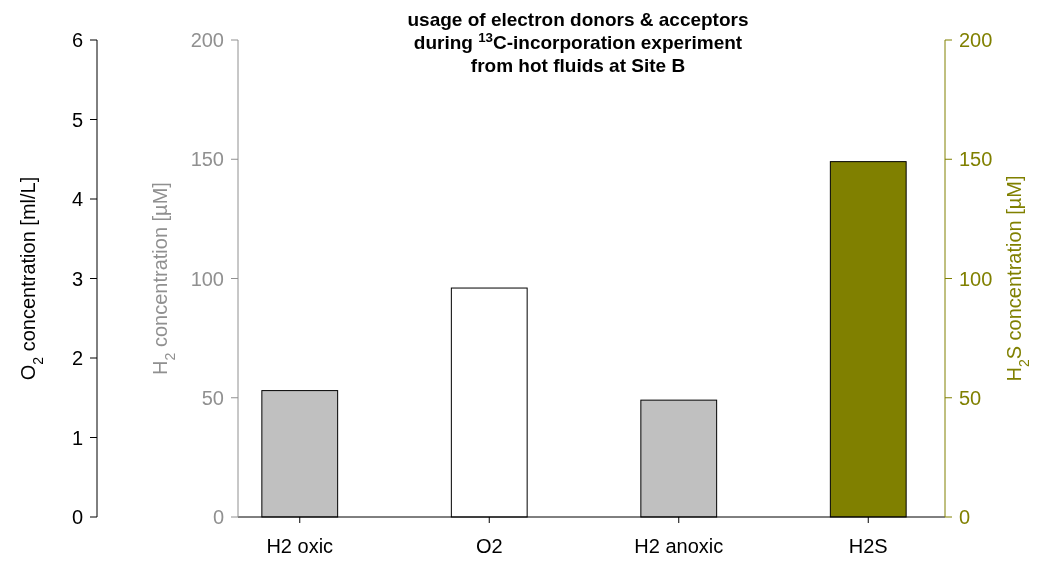 Image resolution: width=1038 pixels, height=562 pixels. What do you see at coordinates (212, 397) in the screenshot?
I see `y2-tick-label: 50` at bounding box center [212, 397].